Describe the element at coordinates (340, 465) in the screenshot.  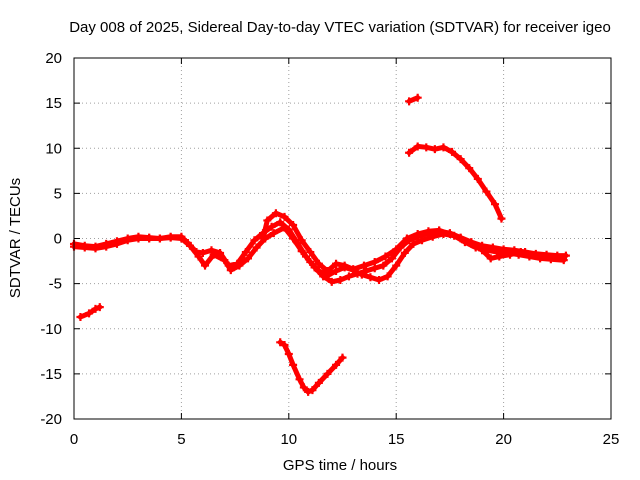
I see `x-axis-label: GPS time / hours` at that location.